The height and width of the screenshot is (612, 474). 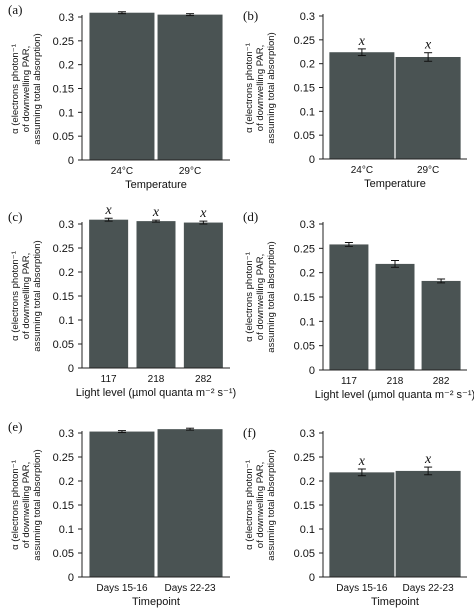 I want to click on x-tick-label: 218, so click(x=395, y=381).